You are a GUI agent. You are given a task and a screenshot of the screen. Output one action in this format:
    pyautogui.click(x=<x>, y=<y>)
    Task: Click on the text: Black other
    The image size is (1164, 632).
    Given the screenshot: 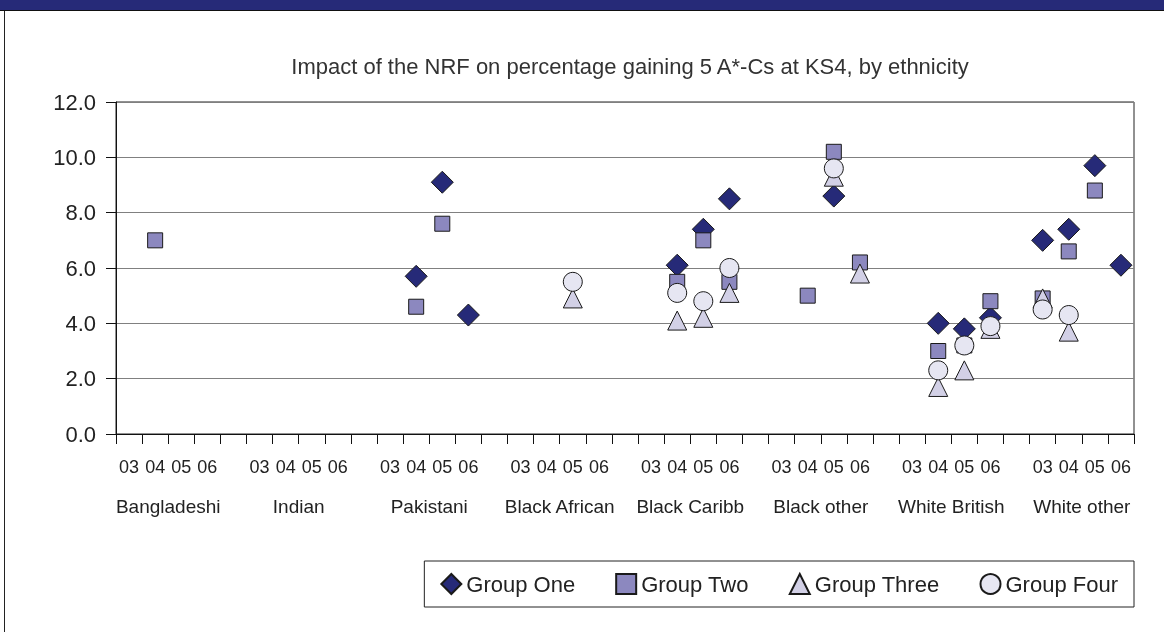 What is the action you would take?
    pyautogui.click(x=821, y=506)
    